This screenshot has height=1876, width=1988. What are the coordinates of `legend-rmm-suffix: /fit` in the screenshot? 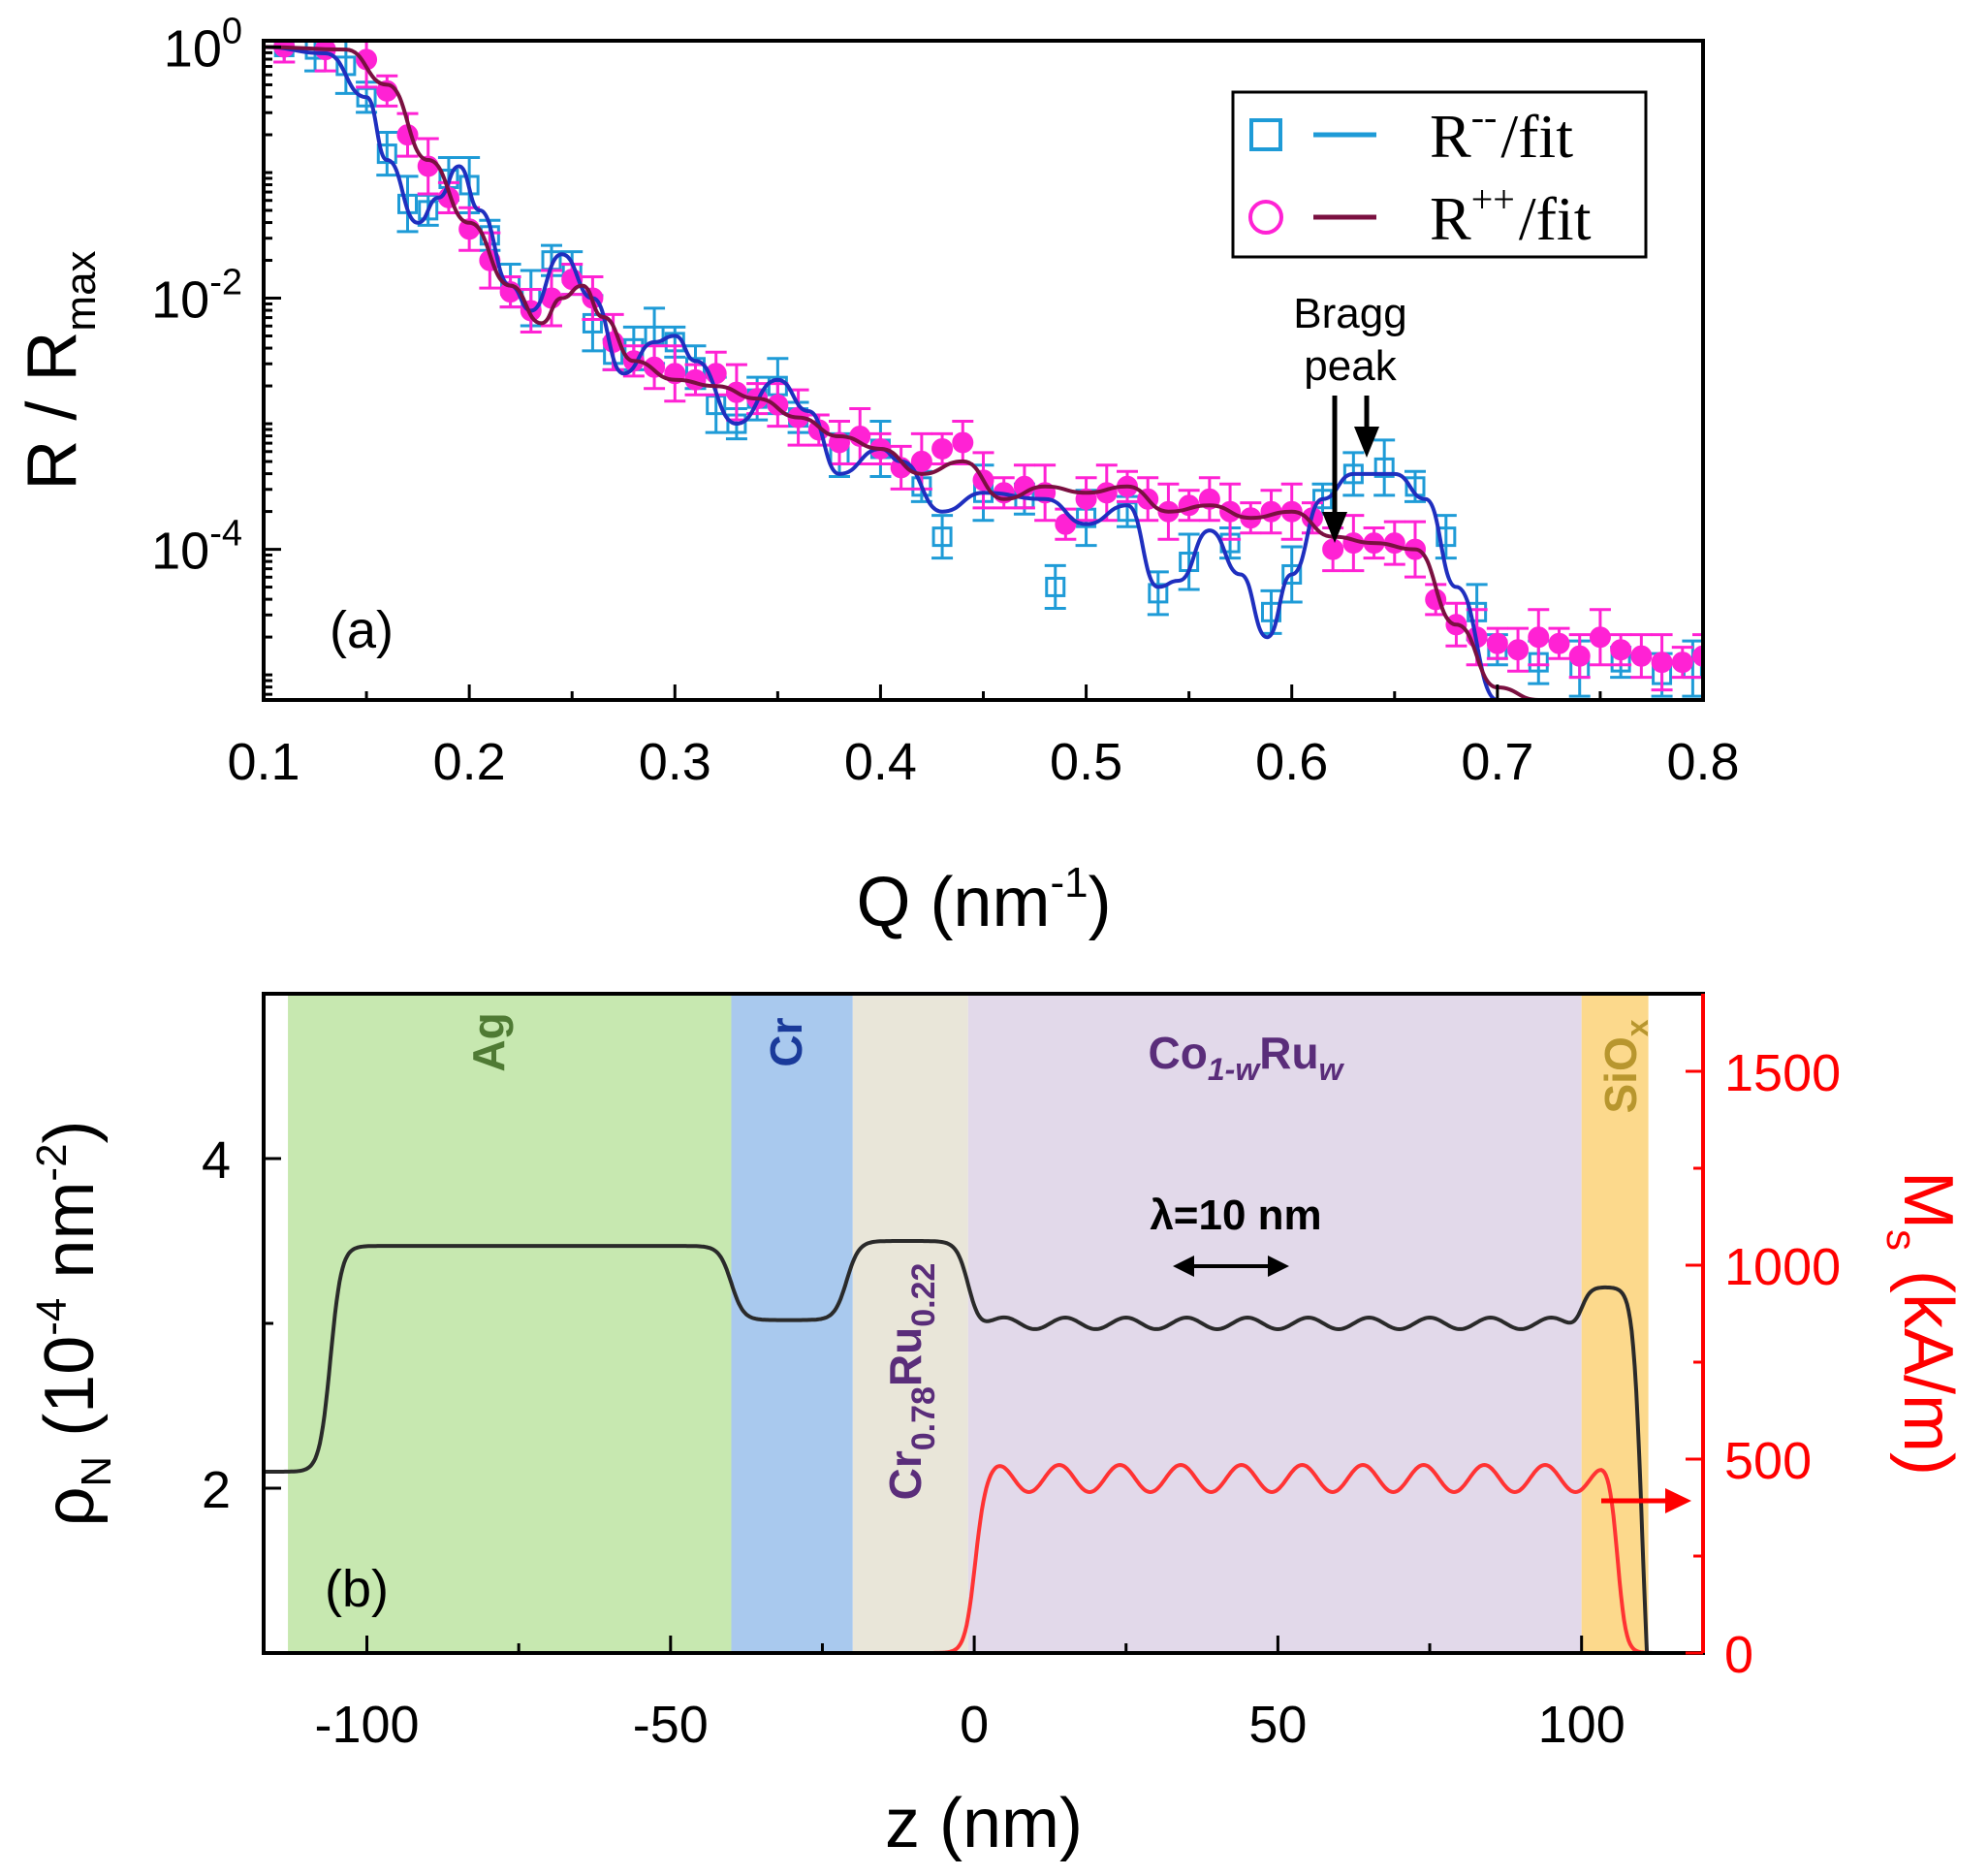 It's located at (1536, 136).